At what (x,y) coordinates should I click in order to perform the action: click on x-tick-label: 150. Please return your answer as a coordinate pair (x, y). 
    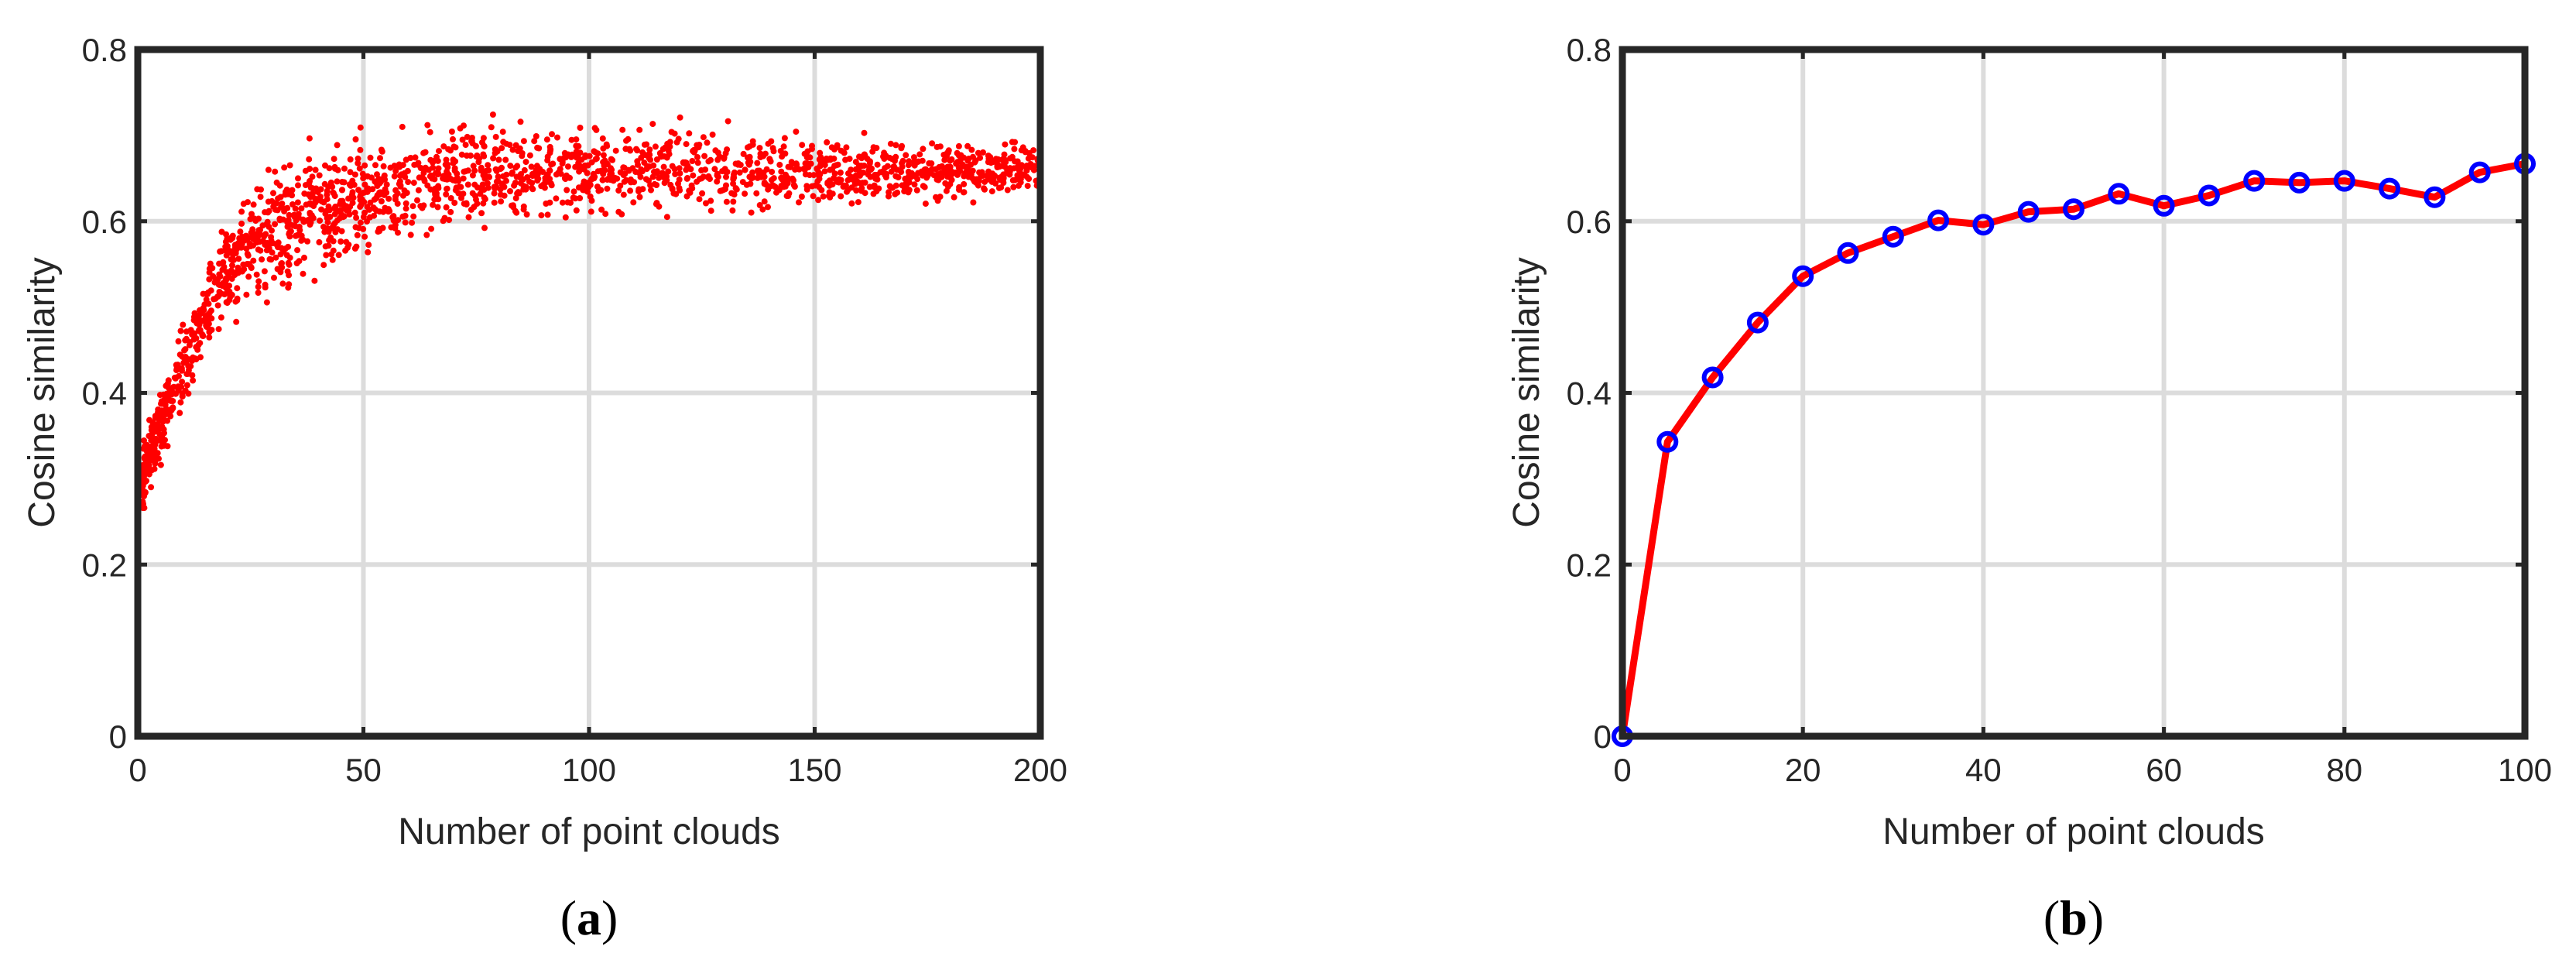
    Looking at the image, I should click on (814, 770).